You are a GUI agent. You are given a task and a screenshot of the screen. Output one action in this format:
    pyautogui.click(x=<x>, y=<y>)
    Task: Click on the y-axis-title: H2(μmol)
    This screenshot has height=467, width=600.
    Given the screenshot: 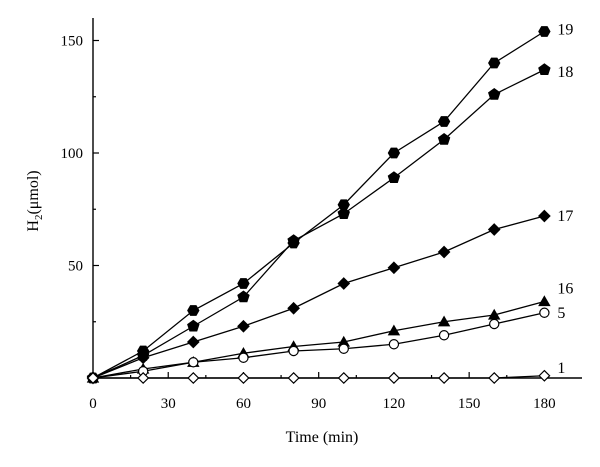 What is the action you would take?
    pyautogui.click(x=35, y=200)
    